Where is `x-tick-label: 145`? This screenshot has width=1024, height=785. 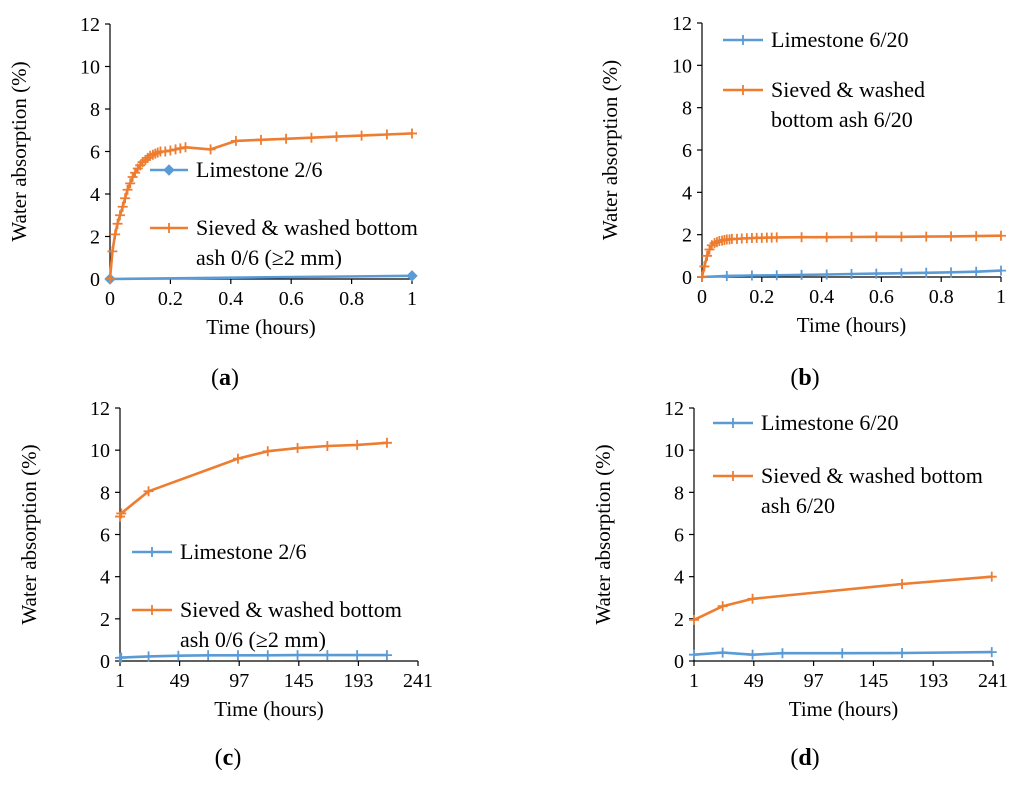
x-tick-label: 145 is located at coordinates (299, 681).